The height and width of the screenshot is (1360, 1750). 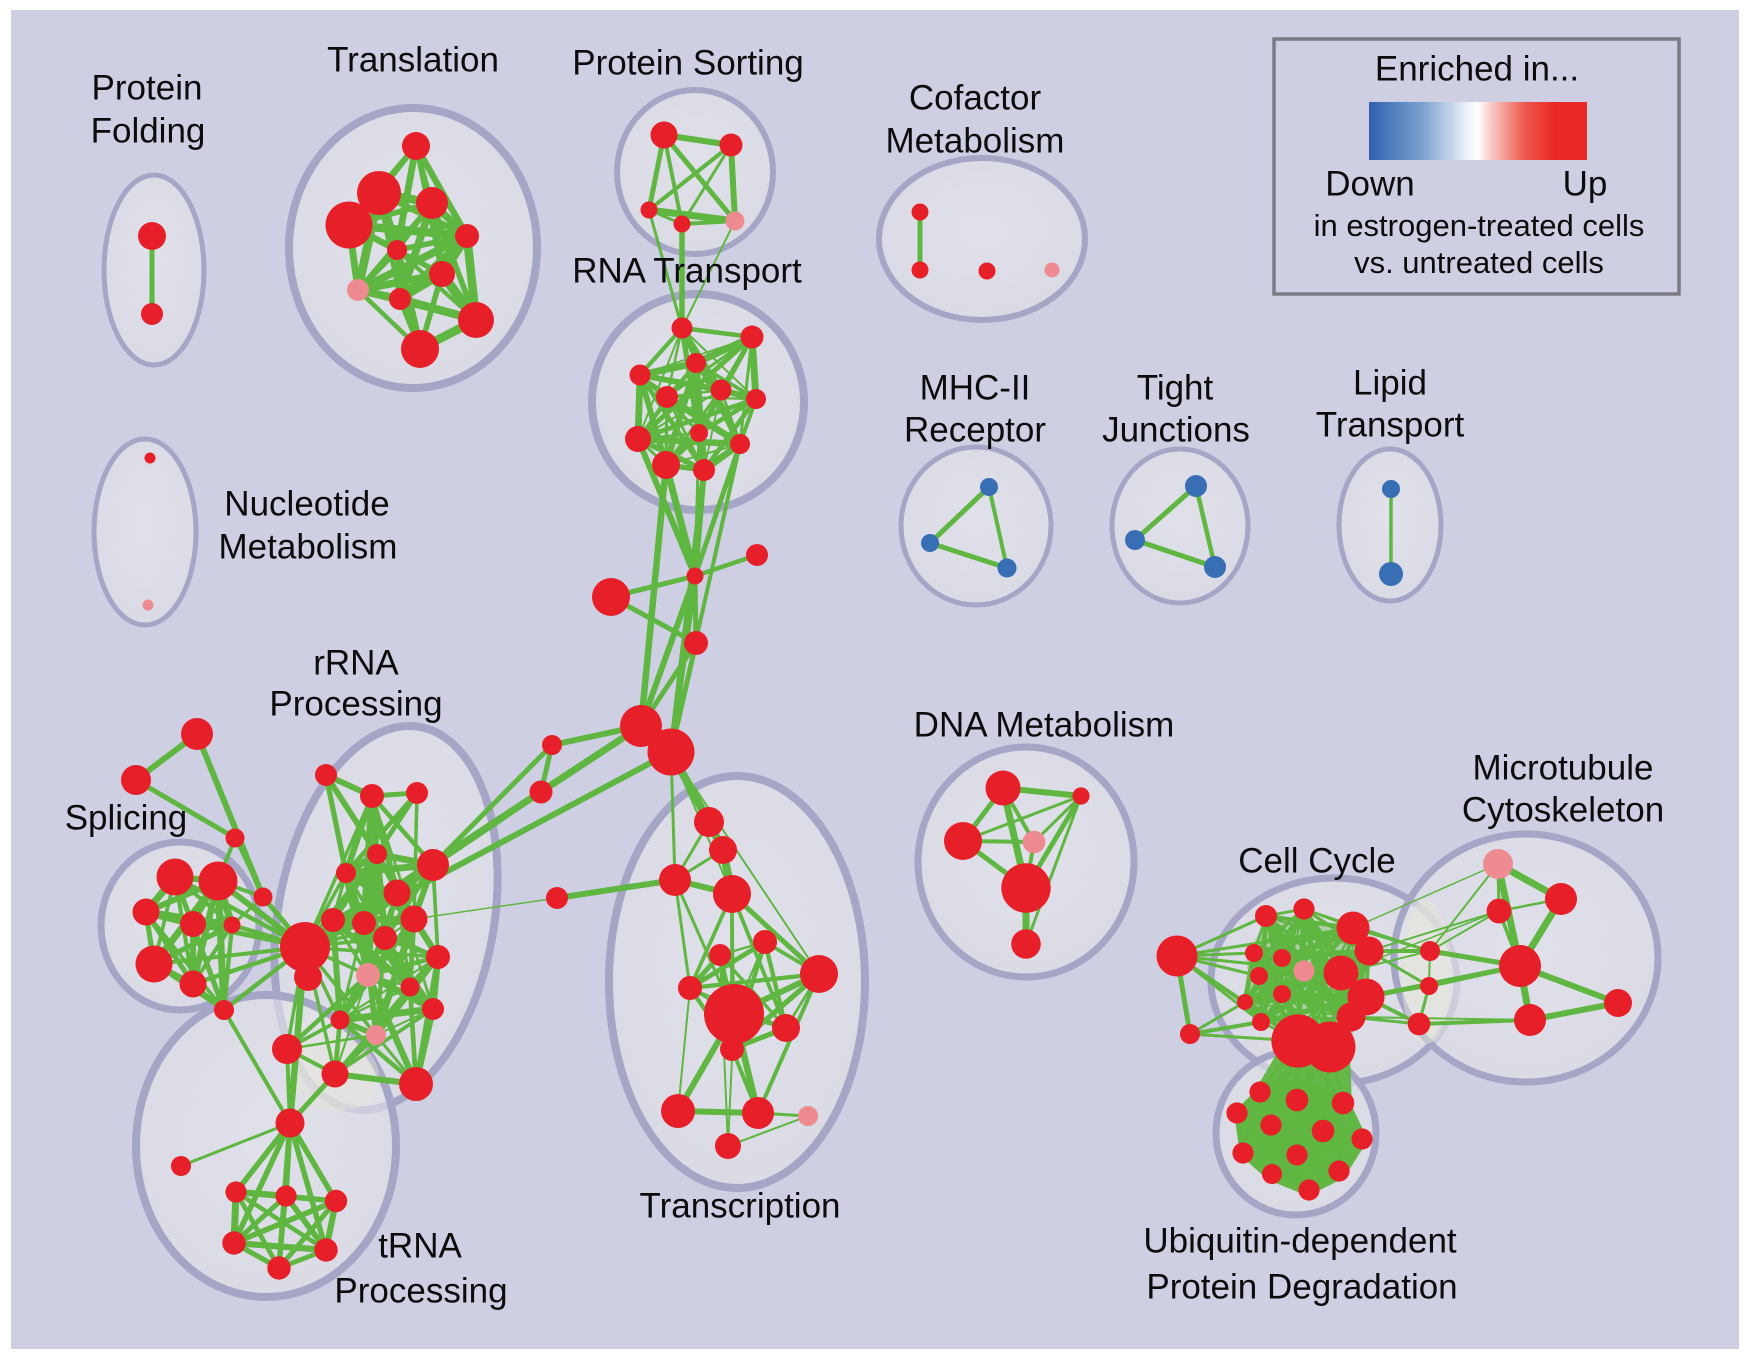 What do you see at coordinates (148, 130) in the screenshot?
I see `svg-text: Folding` at bounding box center [148, 130].